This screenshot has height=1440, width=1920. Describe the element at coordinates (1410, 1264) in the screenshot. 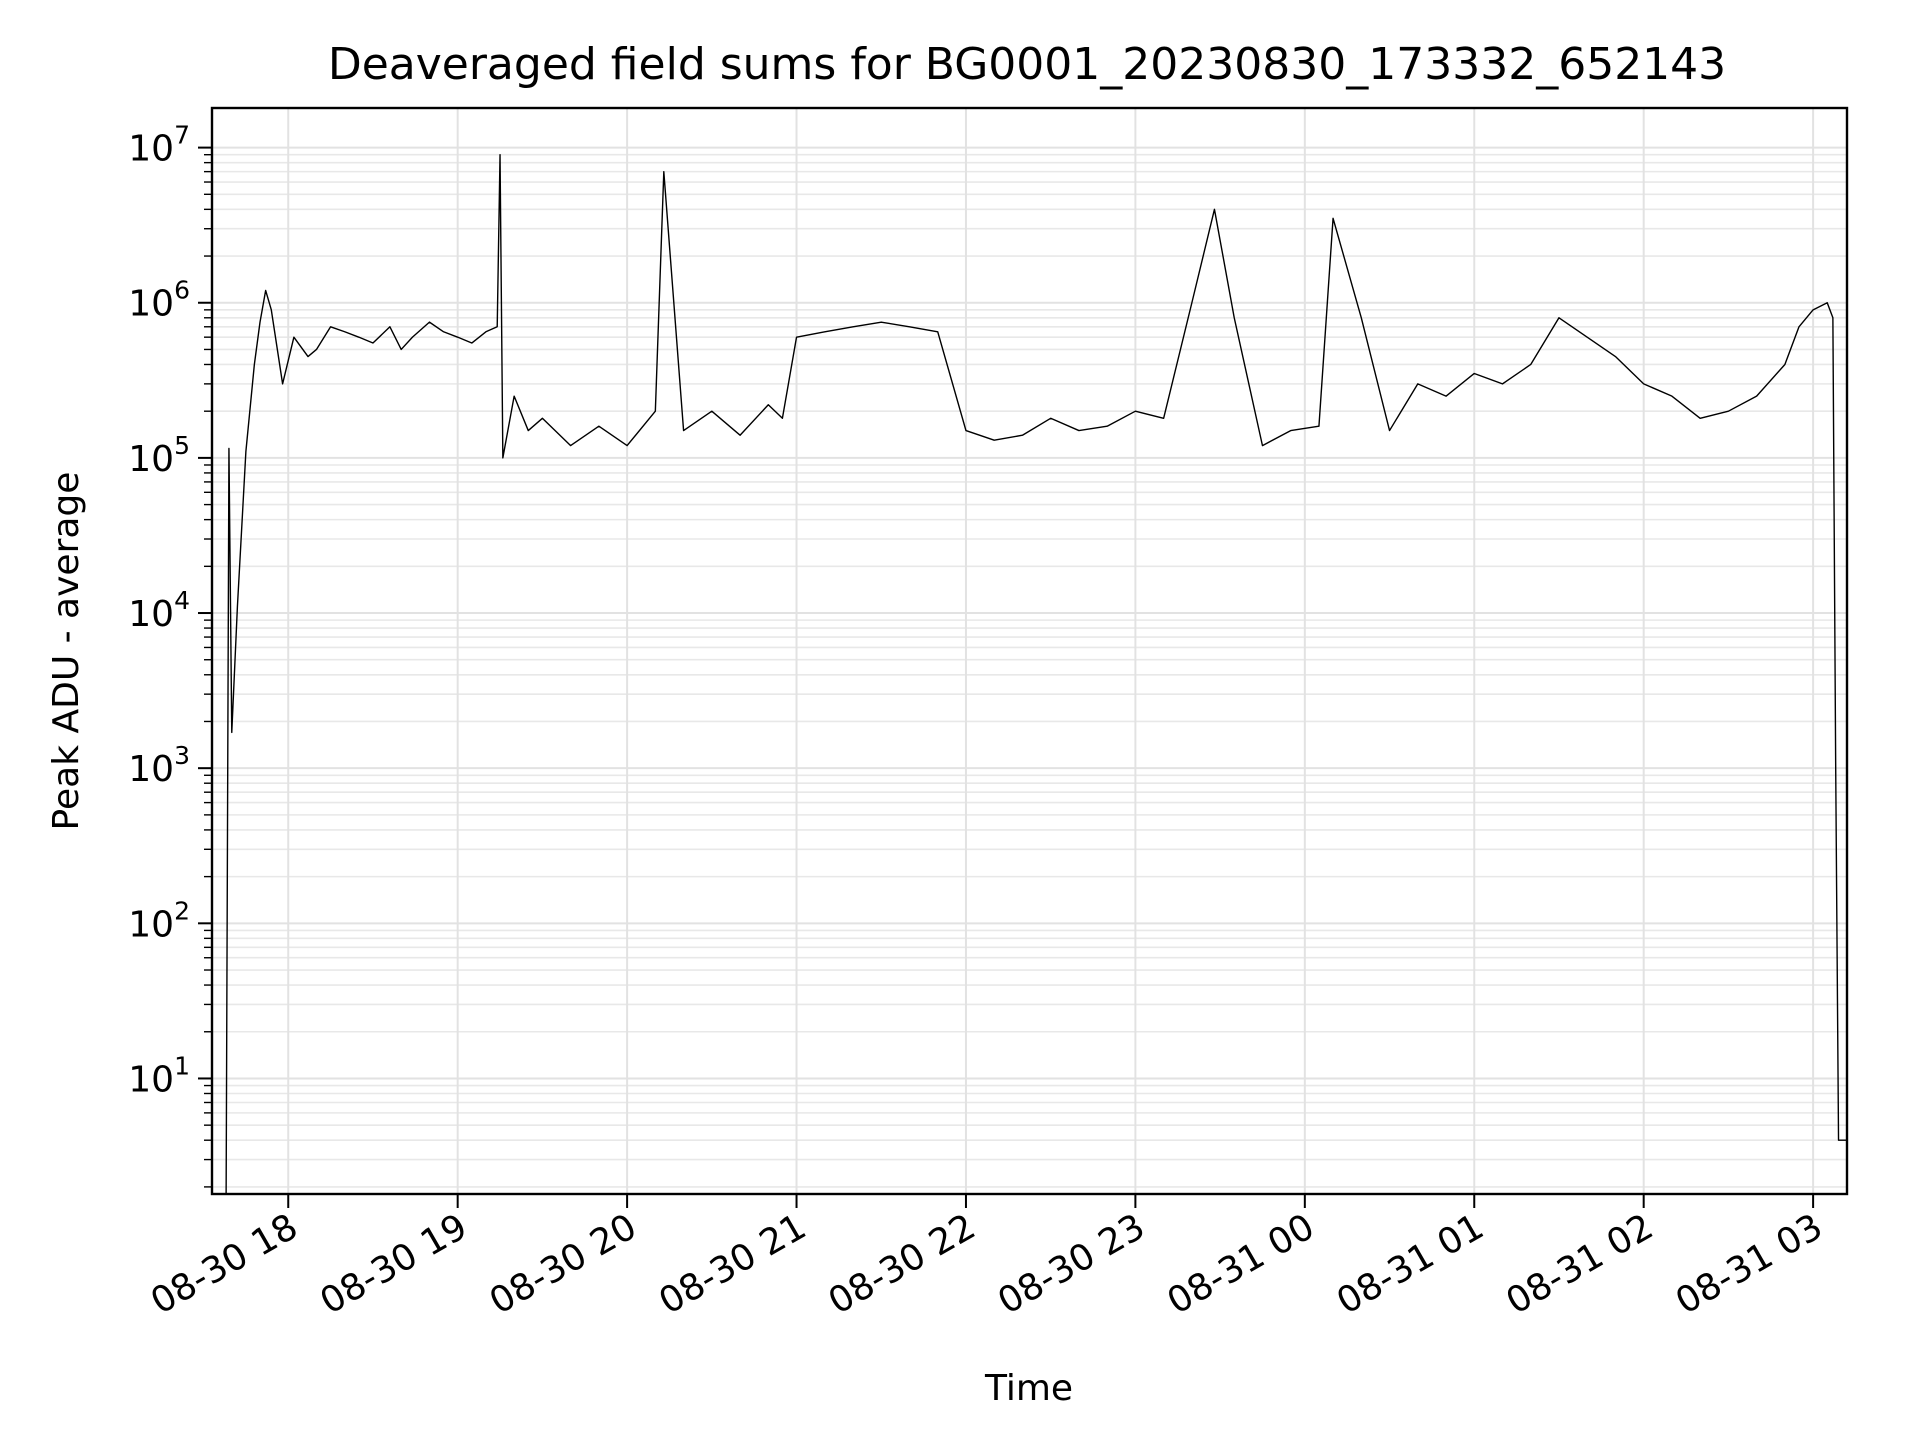

I see `x-tick-label: 08-31 01` at that location.